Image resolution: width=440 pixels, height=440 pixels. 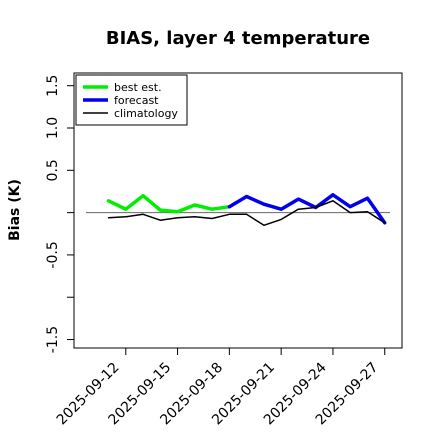 I want to click on y-axis: -1.5 -0.5 0.5 1.0 1.5, so click(x=59, y=214).